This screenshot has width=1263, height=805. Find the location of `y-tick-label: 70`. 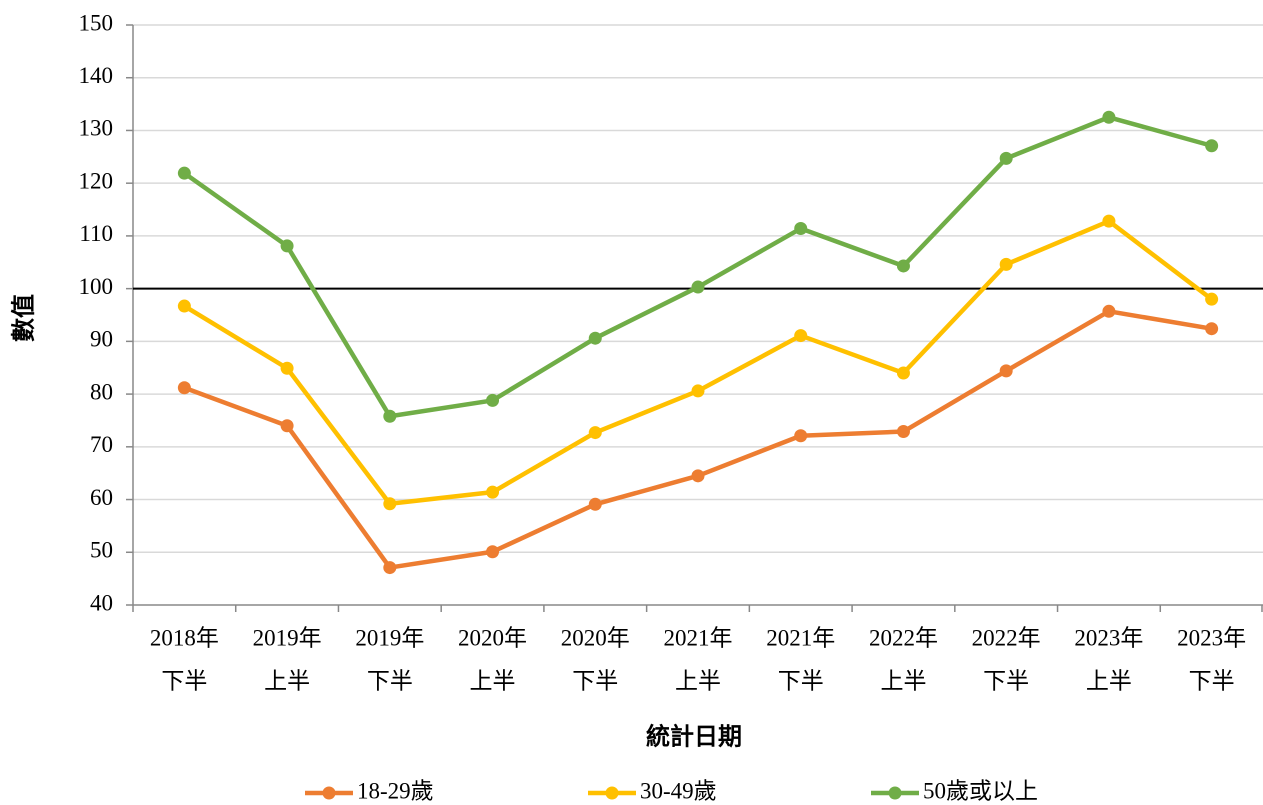

y-tick-label: 70 is located at coordinates (101, 444).